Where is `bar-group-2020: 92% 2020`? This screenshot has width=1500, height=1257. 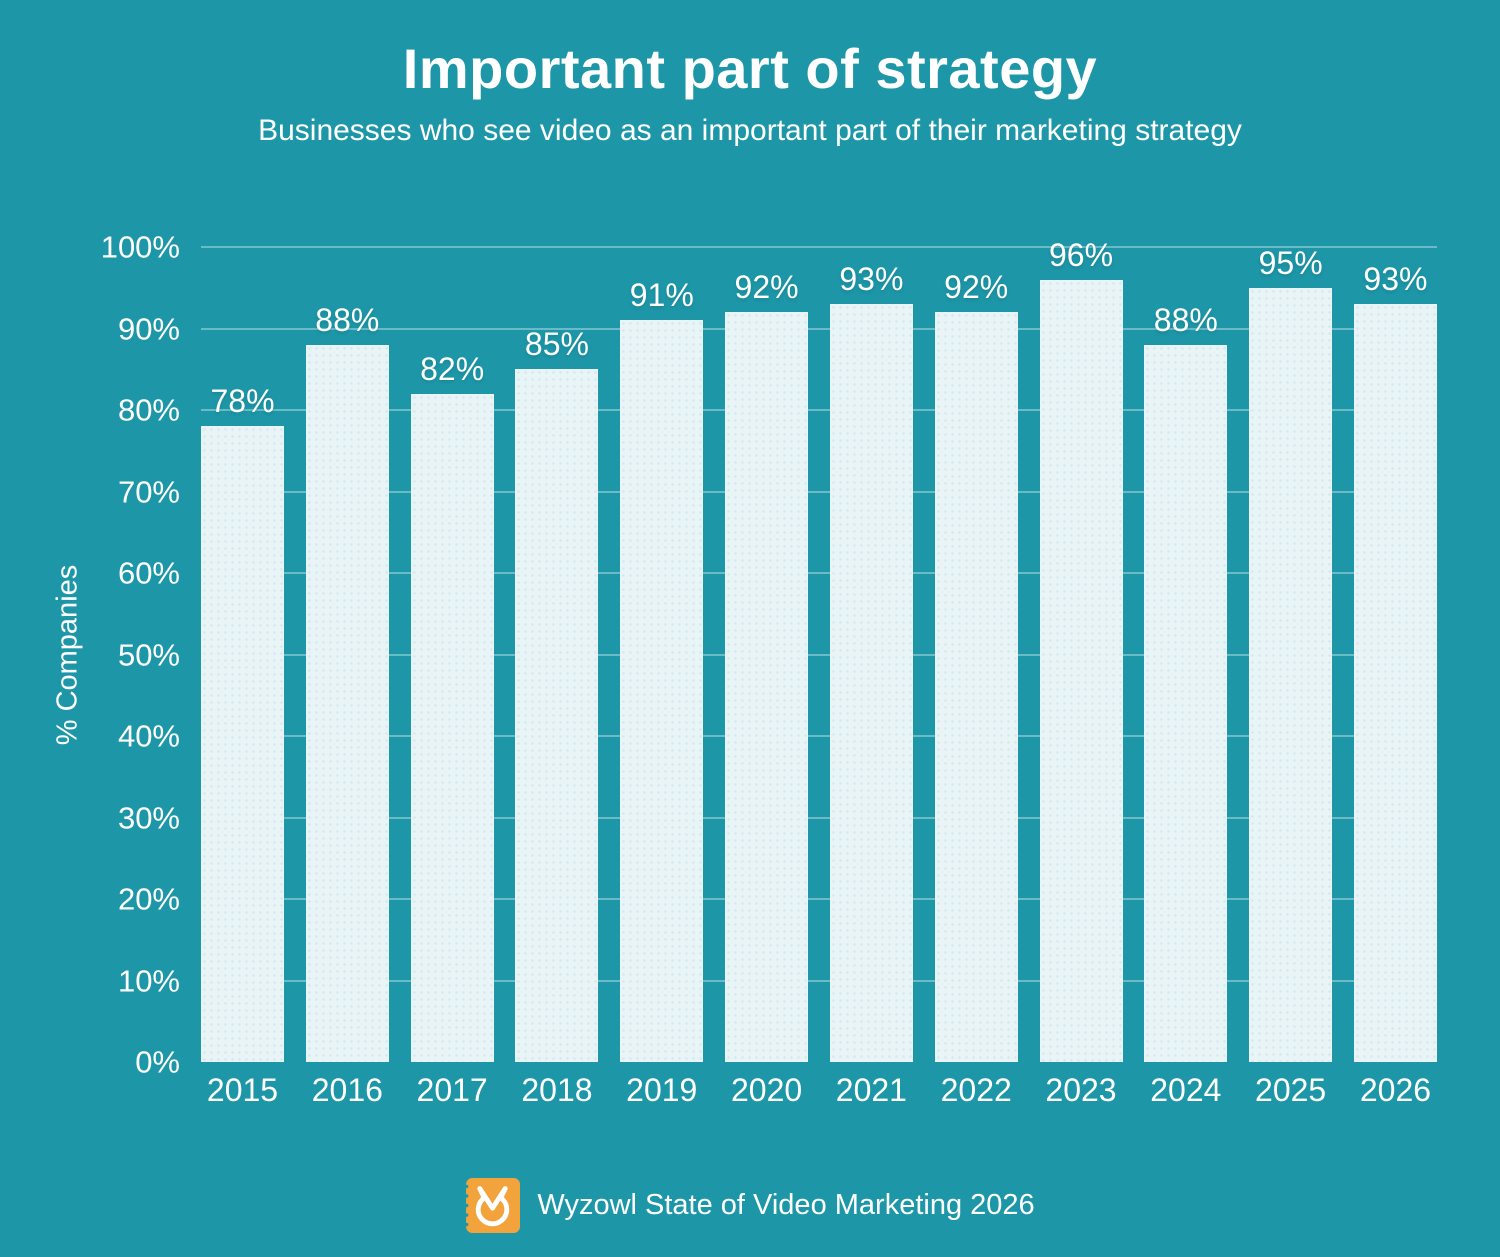 bar-group-2020: 92% 2020 is located at coordinates (767, 676).